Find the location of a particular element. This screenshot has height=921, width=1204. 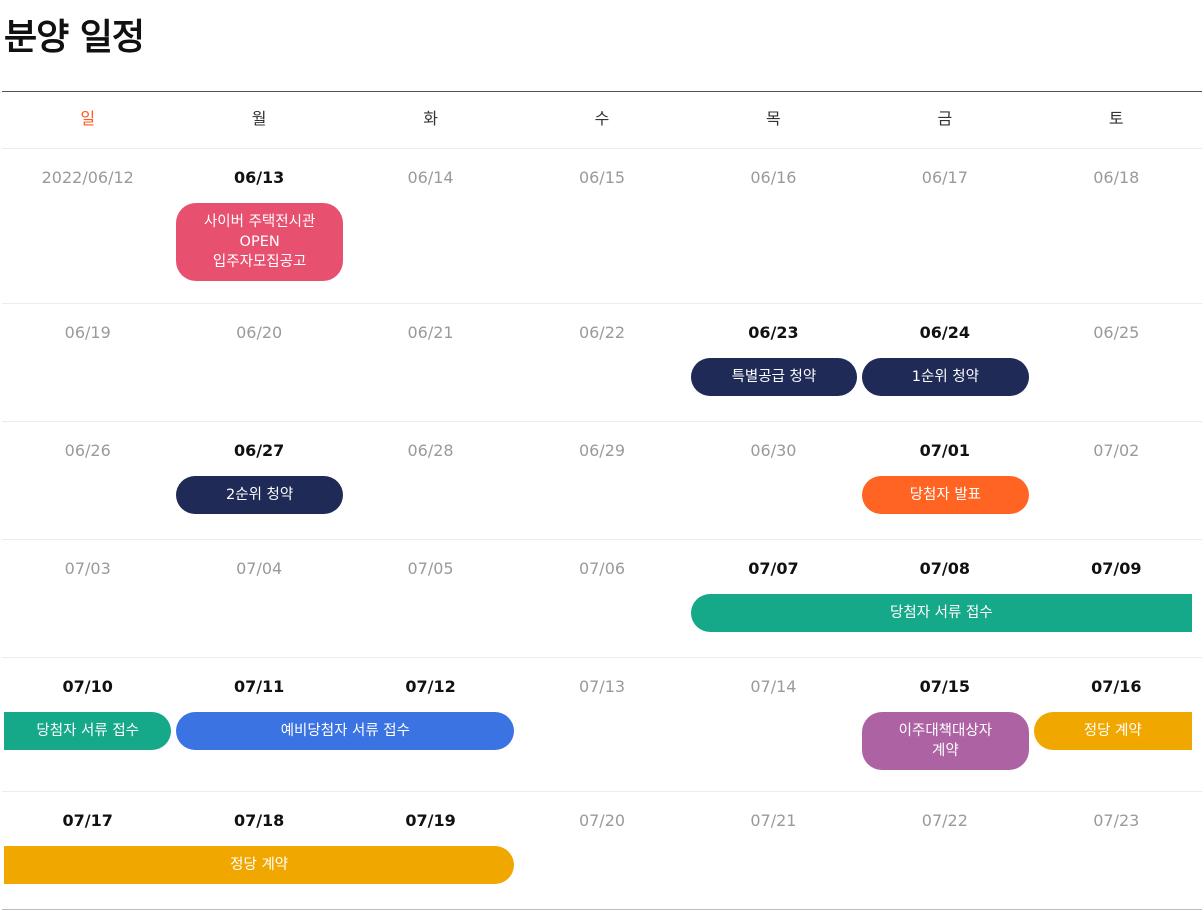

day-date: 06/19 is located at coordinates (87, 332).